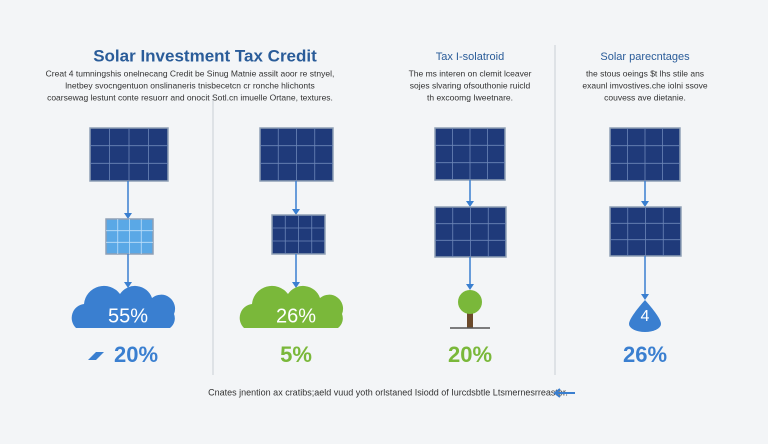 This screenshot has width=768, height=444. What do you see at coordinates (205, 55) in the screenshot?
I see `title: Solar Investment Tax Credit` at bounding box center [205, 55].